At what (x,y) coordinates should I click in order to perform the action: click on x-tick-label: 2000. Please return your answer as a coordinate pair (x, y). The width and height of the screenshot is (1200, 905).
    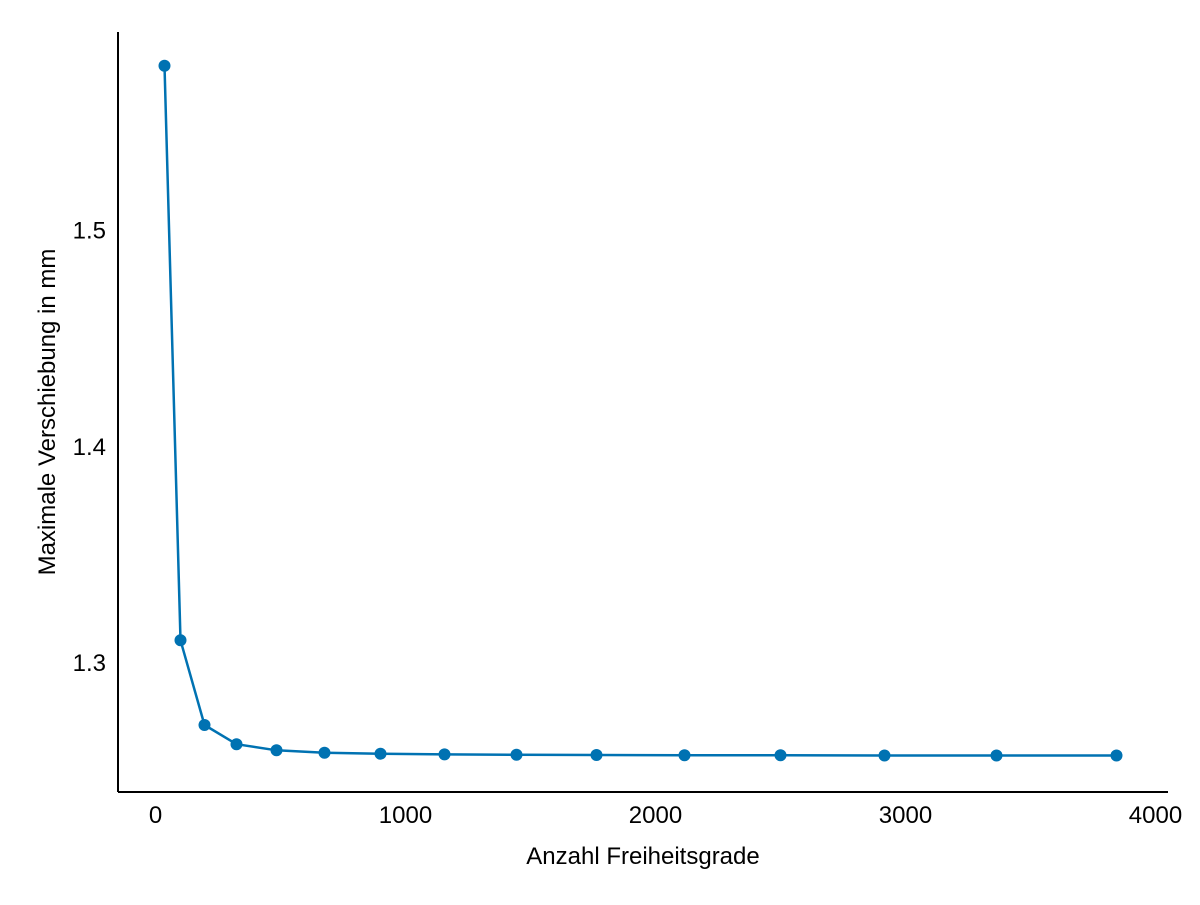
    Looking at the image, I should click on (655, 815).